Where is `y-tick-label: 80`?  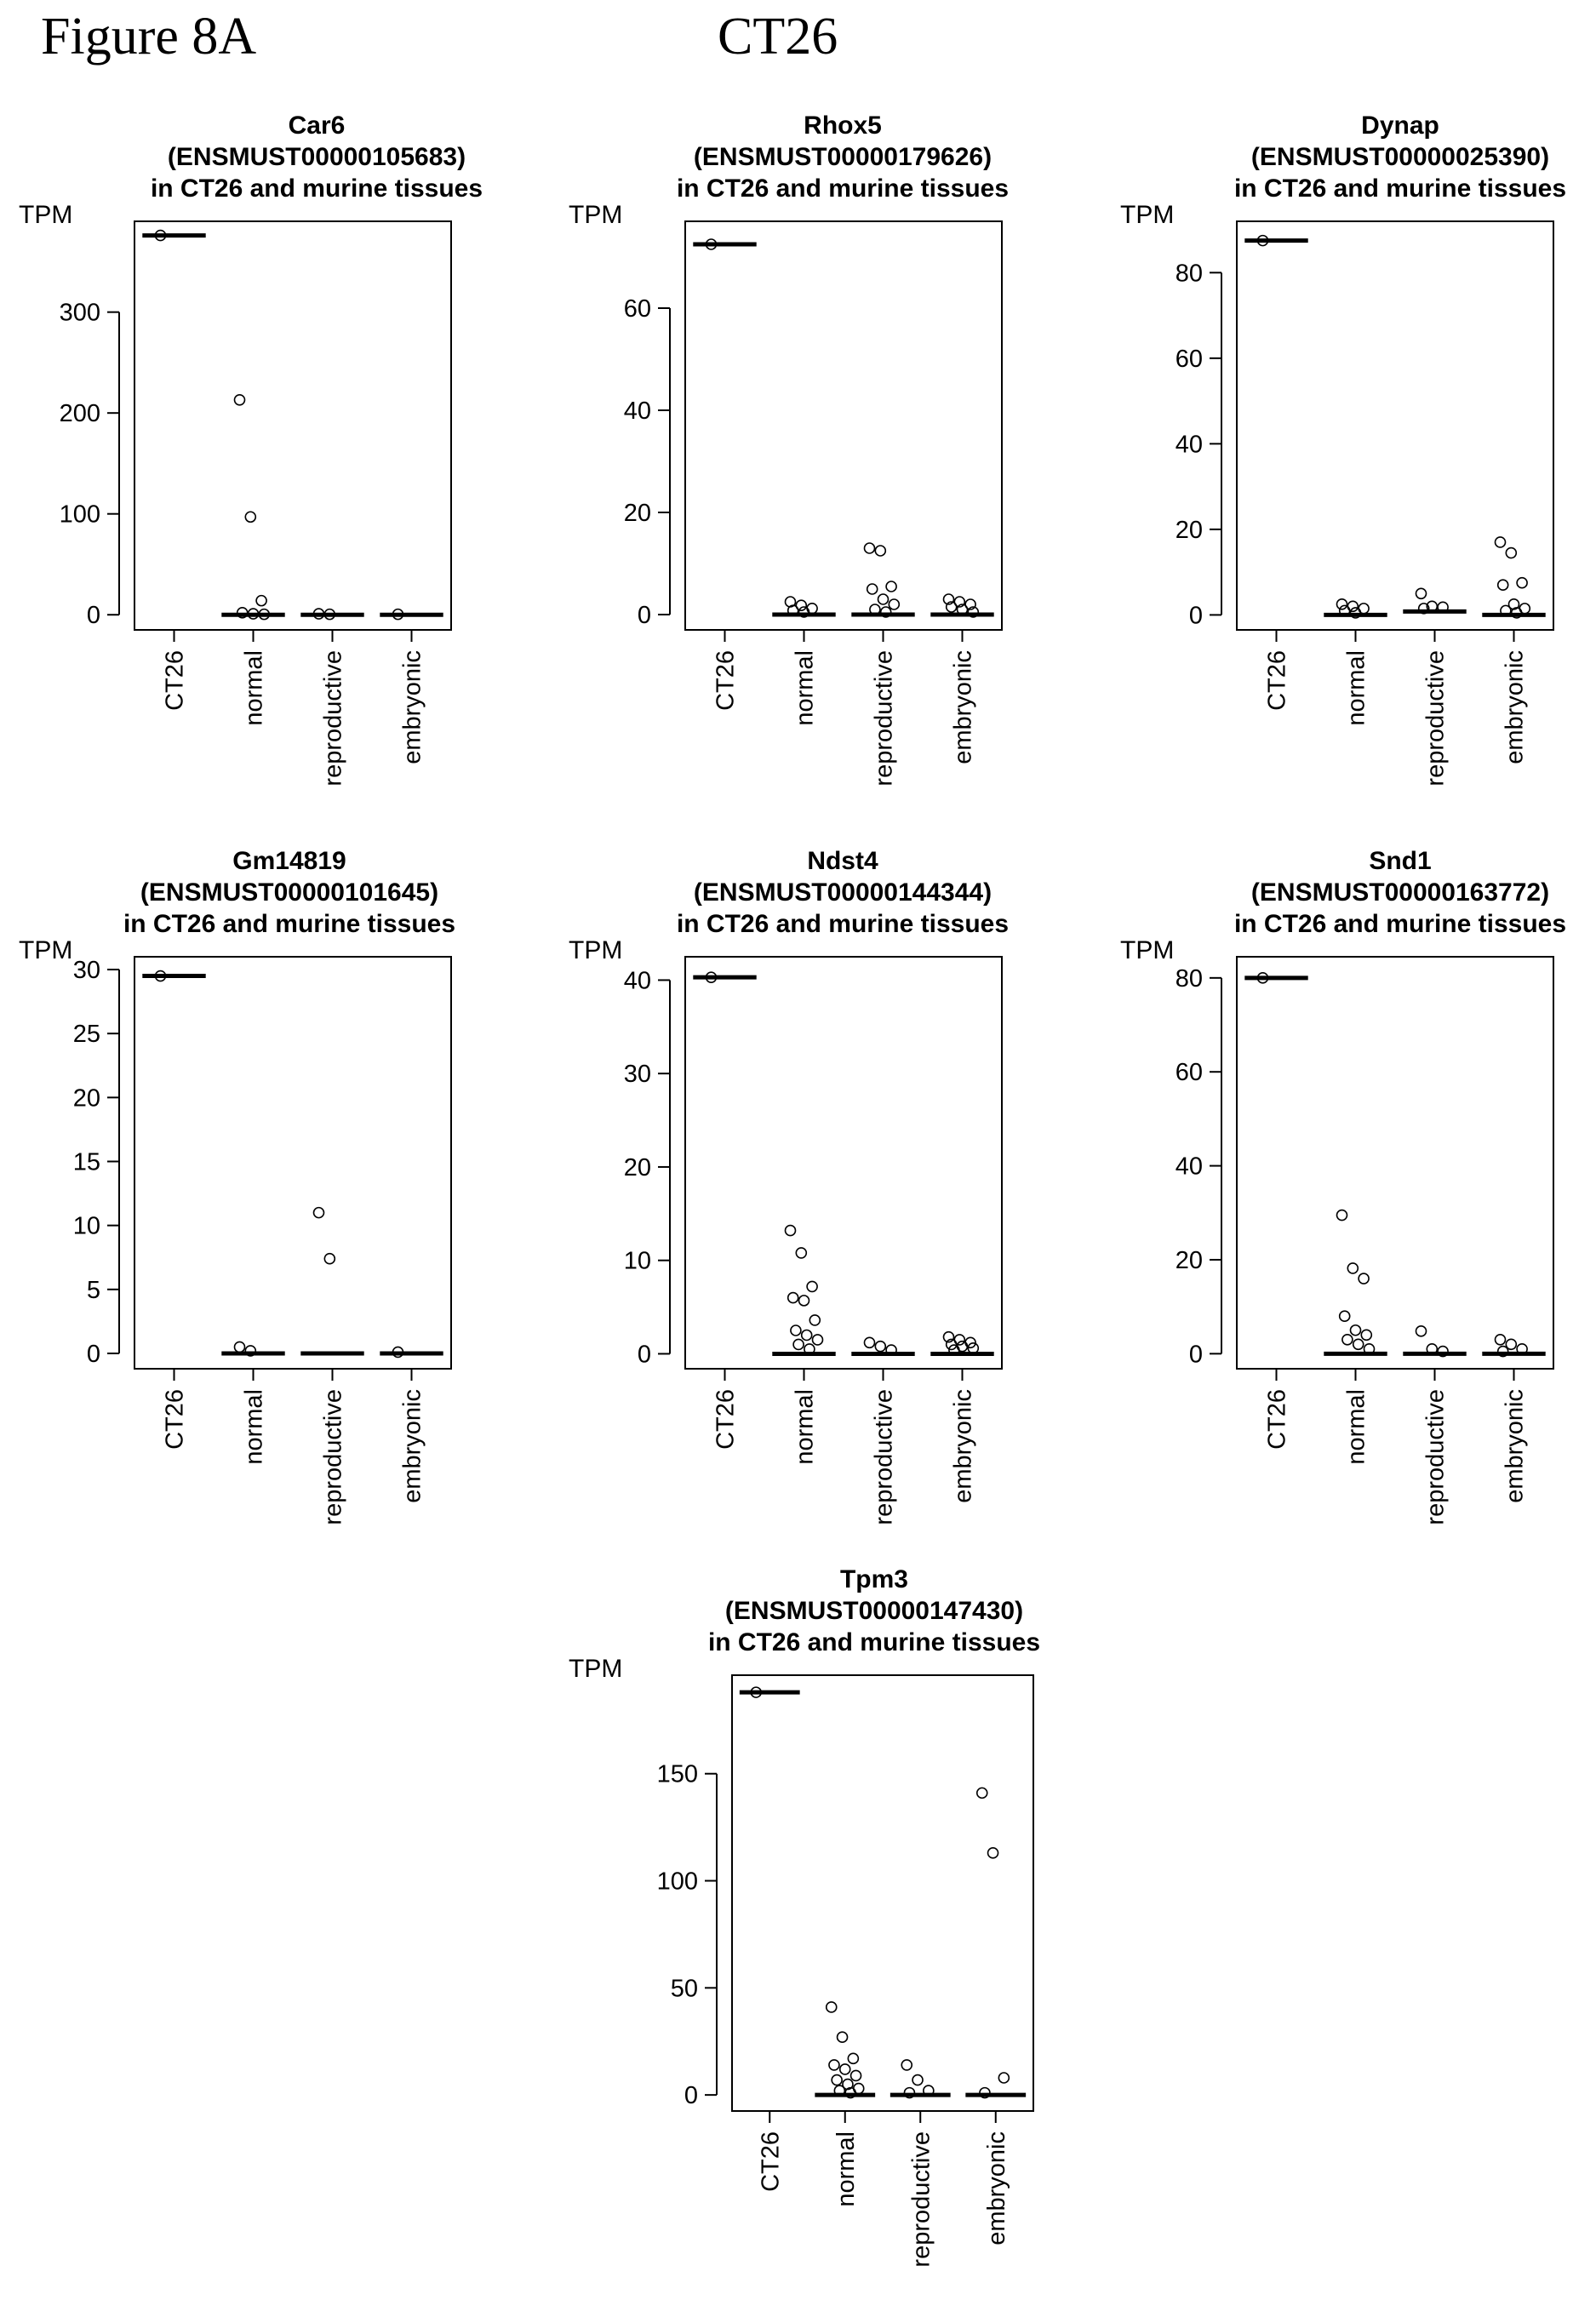
y-tick-label: 80 is located at coordinates (1189, 979).